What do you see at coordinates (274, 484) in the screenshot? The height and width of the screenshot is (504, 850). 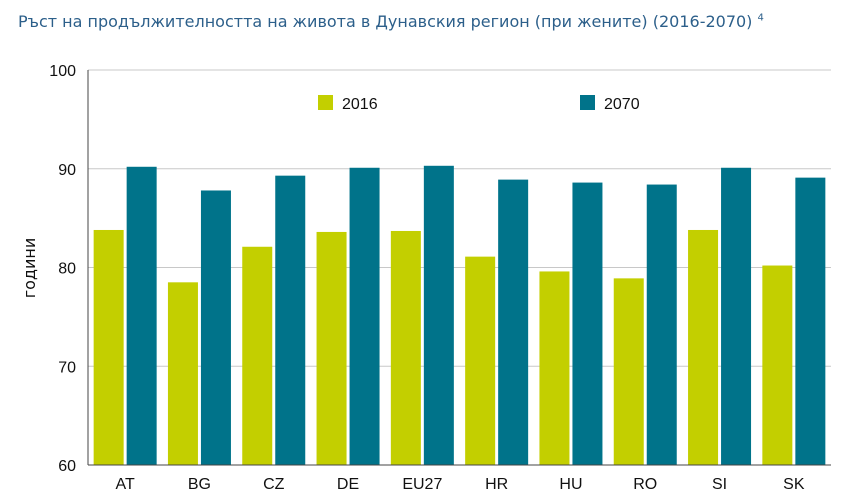 I see `x-tick-label: CZ` at bounding box center [274, 484].